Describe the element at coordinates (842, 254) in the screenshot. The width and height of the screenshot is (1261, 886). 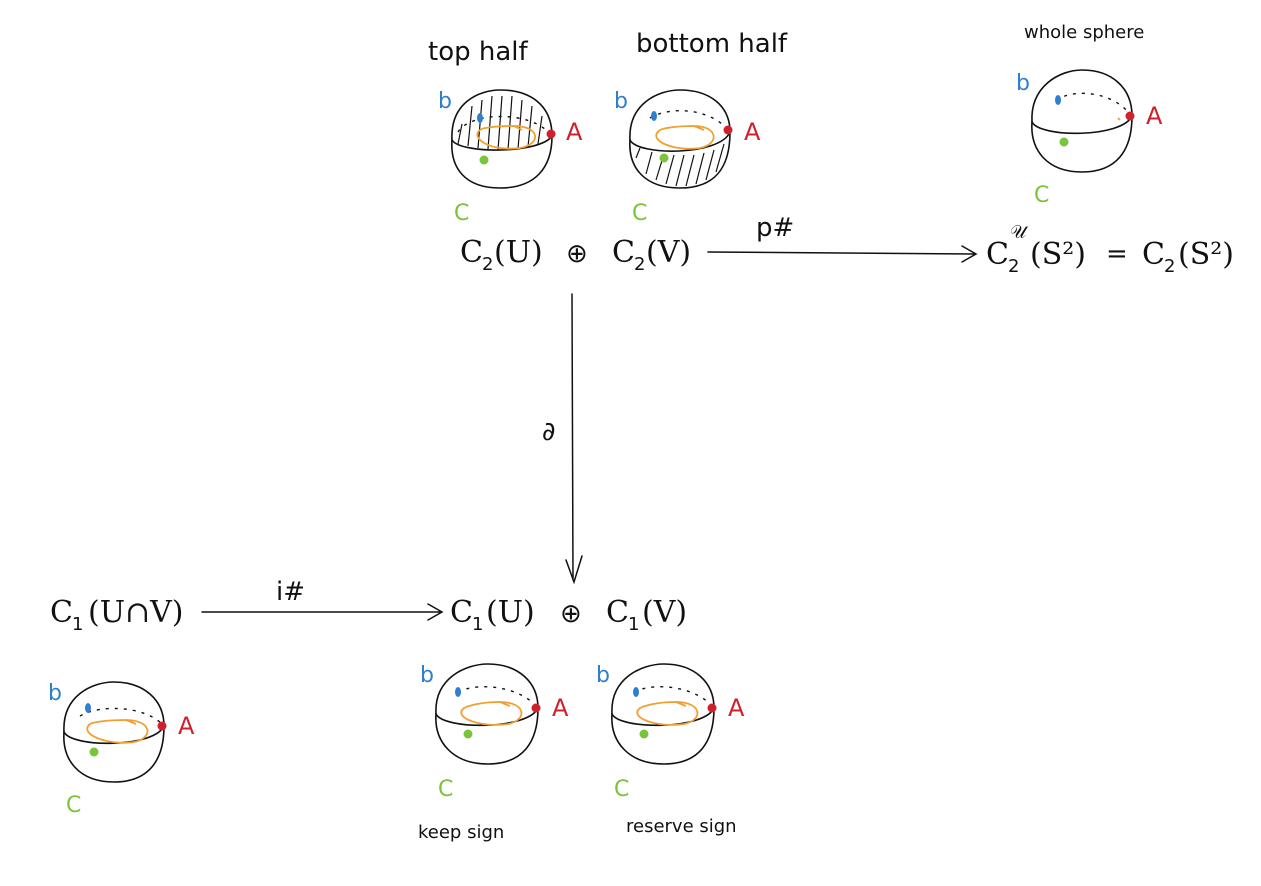
I see `p-sharp-arrow` at that location.